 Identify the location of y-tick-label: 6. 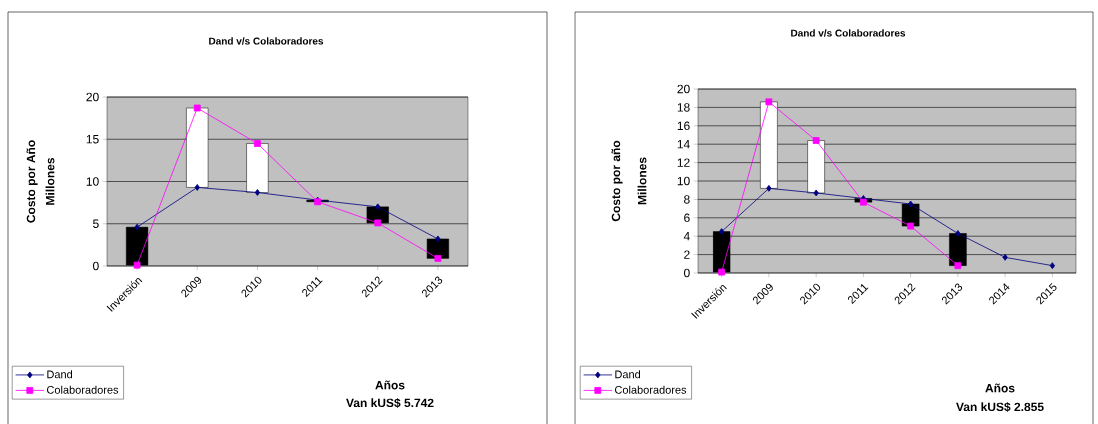
(687, 218).